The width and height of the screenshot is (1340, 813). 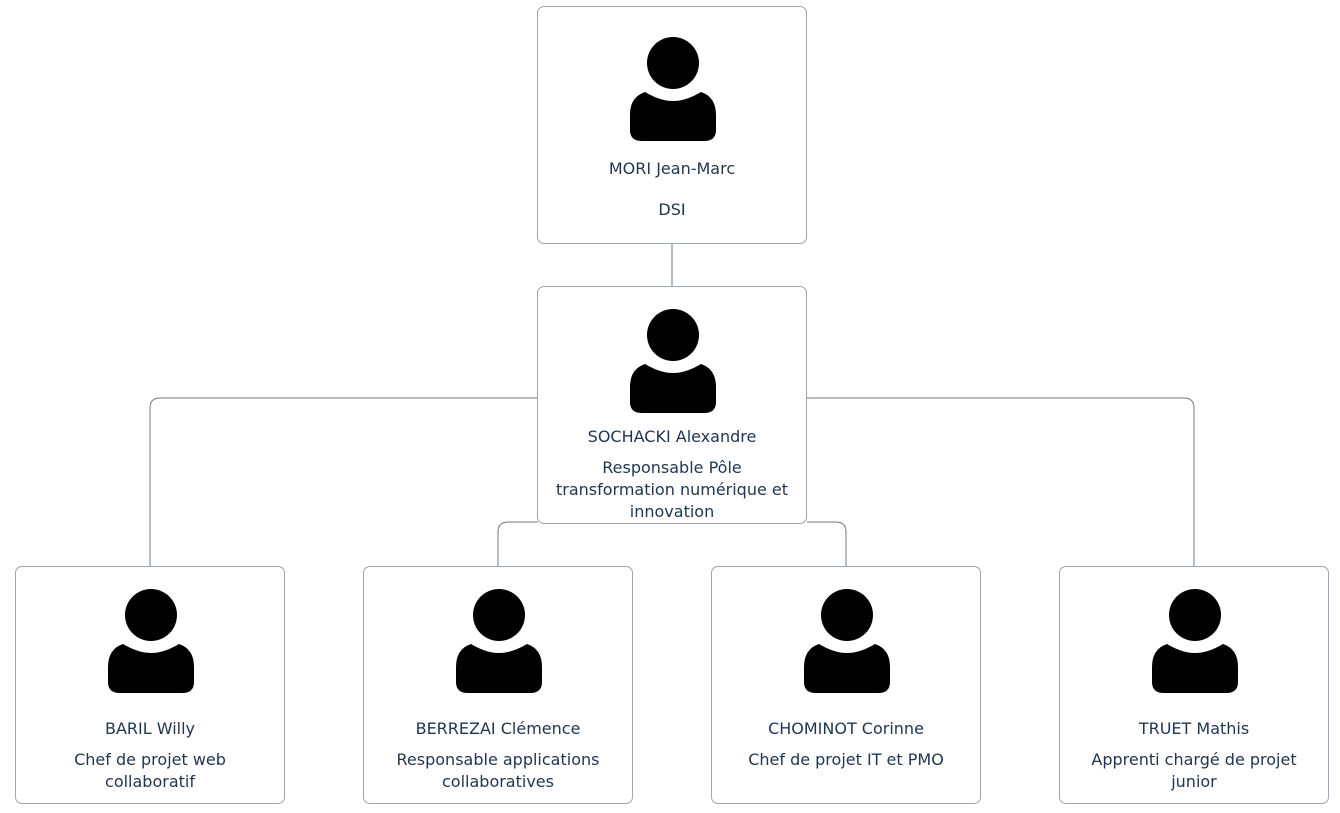 What do you see at coordinates (498, 770) in the screenshot?
I see `person-role: Responsable applications collaboratives` at bounding box center [498, 770].